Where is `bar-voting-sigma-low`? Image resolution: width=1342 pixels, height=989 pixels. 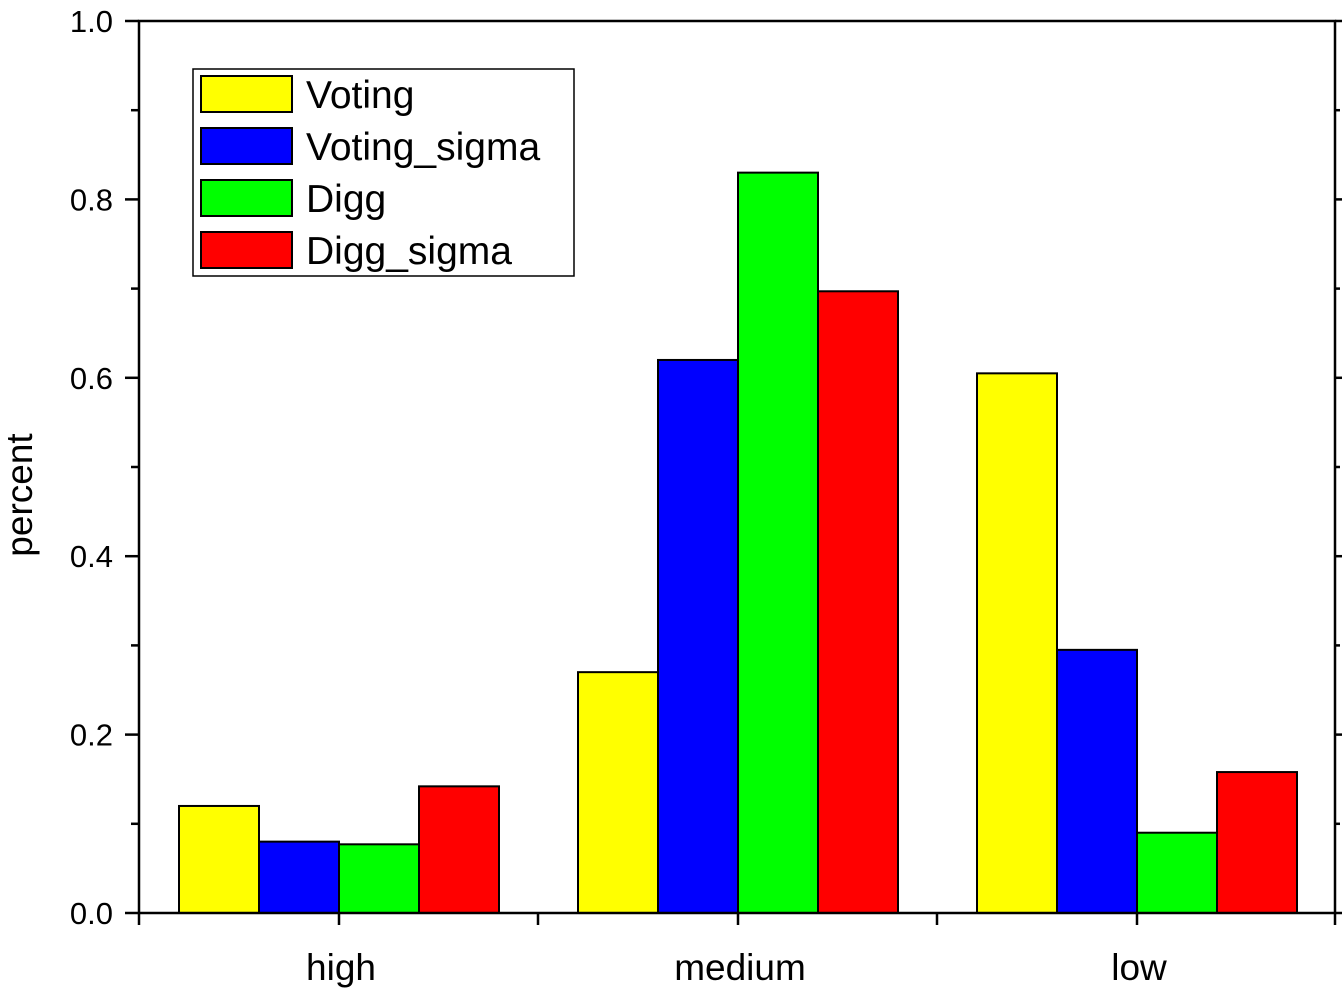
bar-voting-sigma-low is located at coordinates (1097, 781).